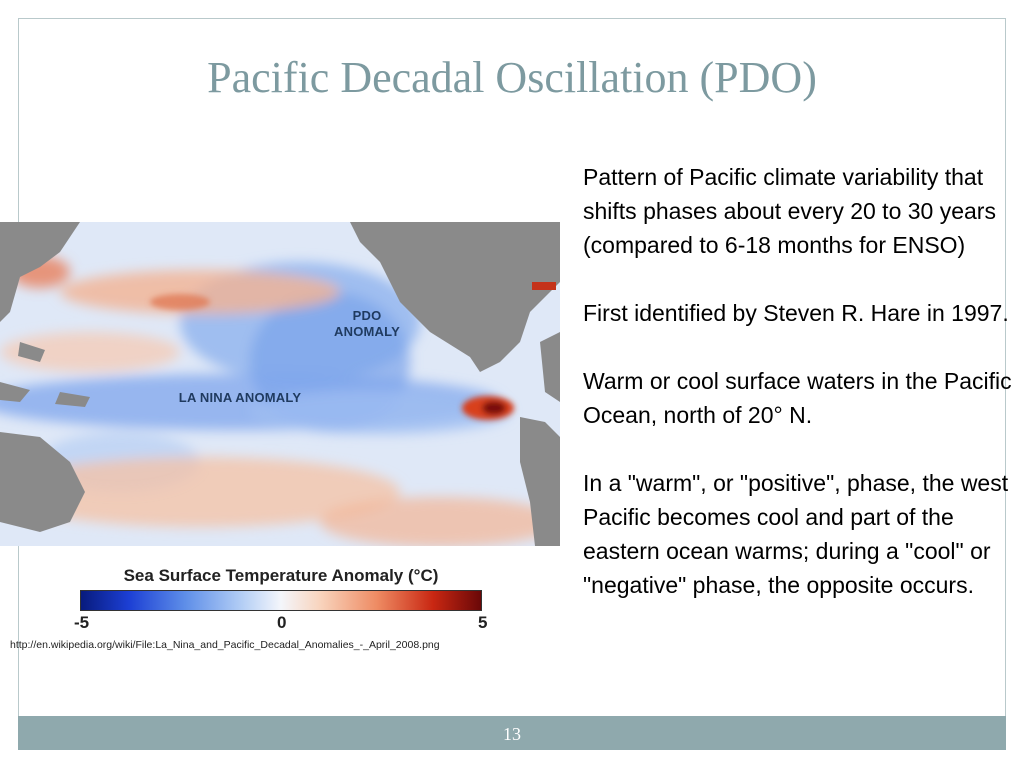 This screenshot has height=768, width=1024. What do you see at coordinates (240, 397) in the screenshot?
I see `la-nina-anomaly-label: LA NINA ANOMALY` at bounding box center [240, 397].